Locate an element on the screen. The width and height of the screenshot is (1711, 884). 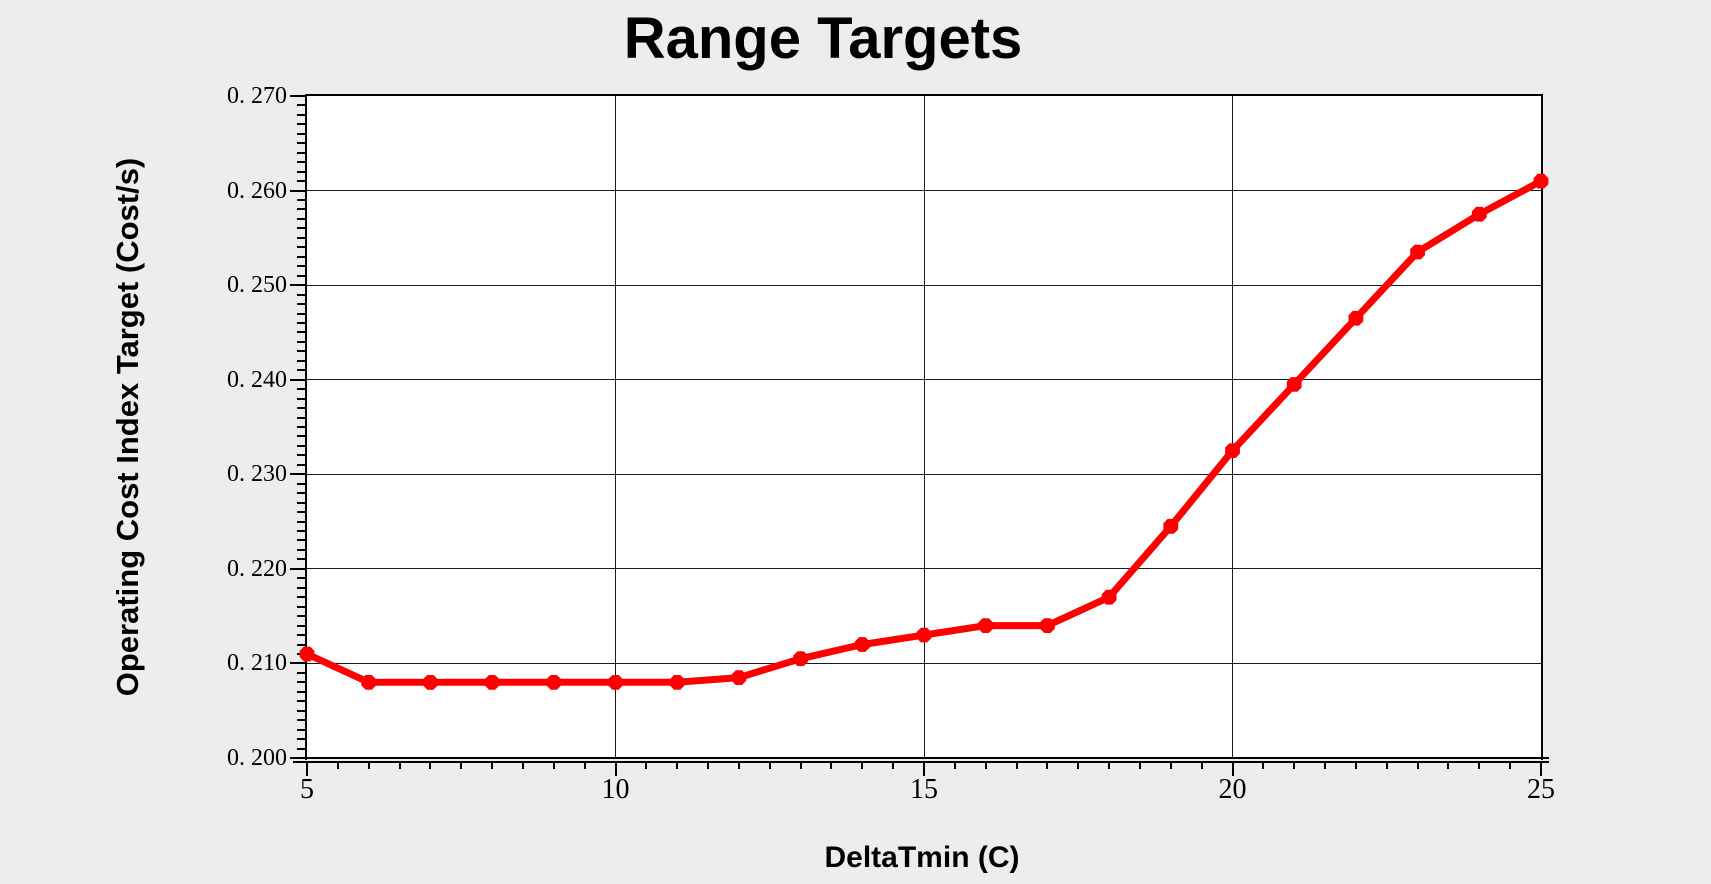
y-tick-label: 0. 270 is located at coordinates (257, 96).